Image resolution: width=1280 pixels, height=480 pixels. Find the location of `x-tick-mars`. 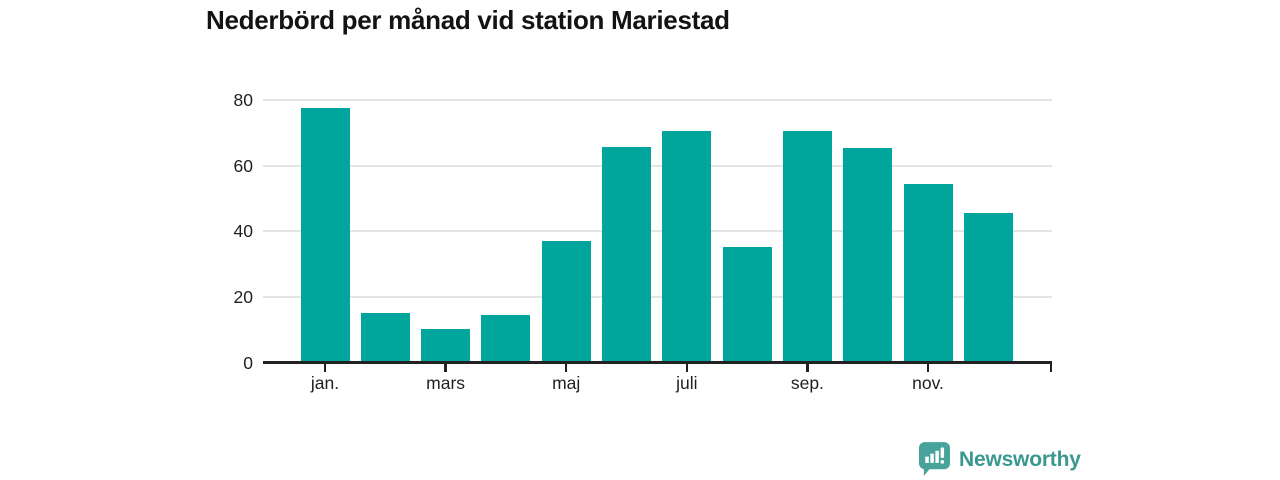

x-tick-mars is located at coordinates (445, 367).